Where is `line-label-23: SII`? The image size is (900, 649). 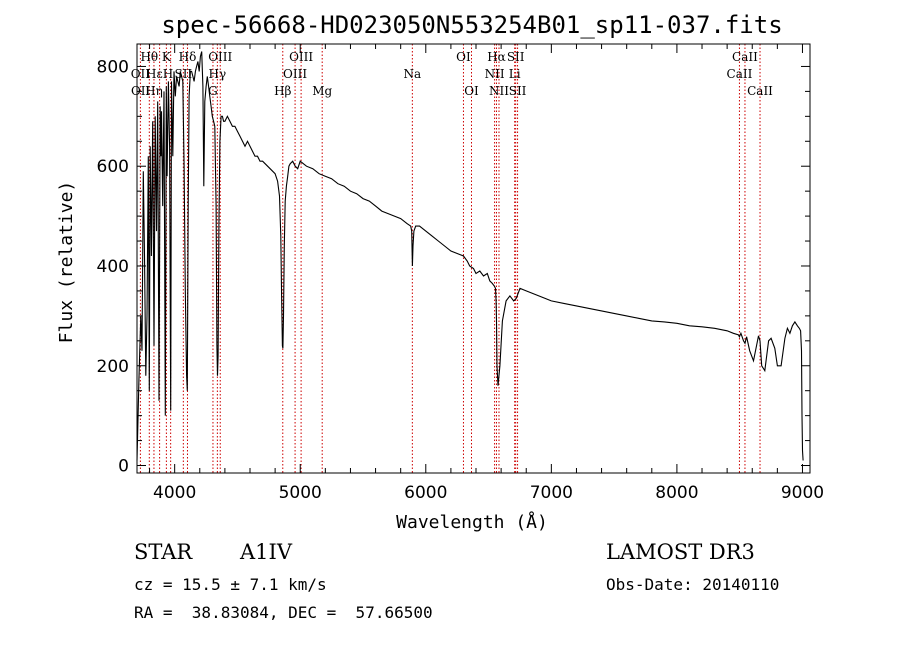
line-label-23: SII is located at coordinates (518, 91).